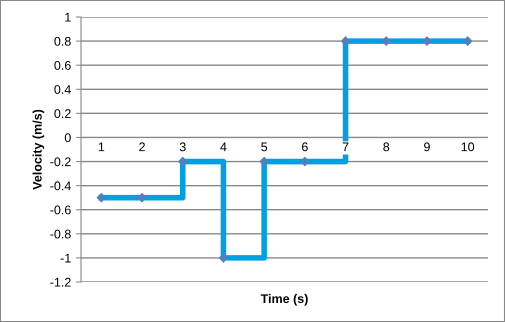 The image size is (505, 322). Describe the element at coordinates (62, 89) in the screenshot. I see `y-tick-label: 0.4` at that location.